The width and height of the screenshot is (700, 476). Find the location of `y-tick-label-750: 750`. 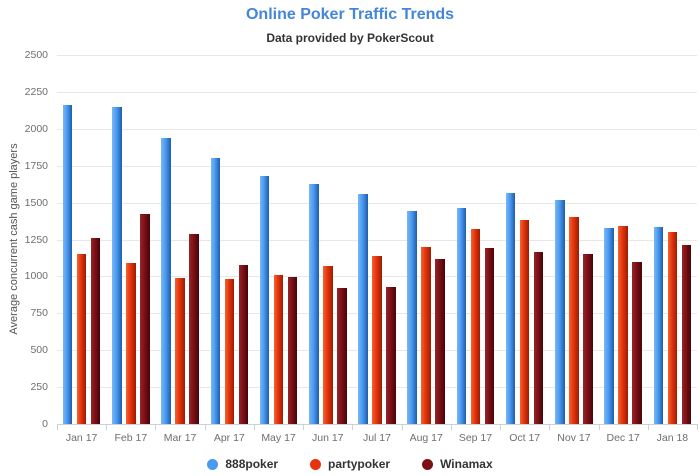

y-tick-label-750: 750 is located at coordinates (39, 313).